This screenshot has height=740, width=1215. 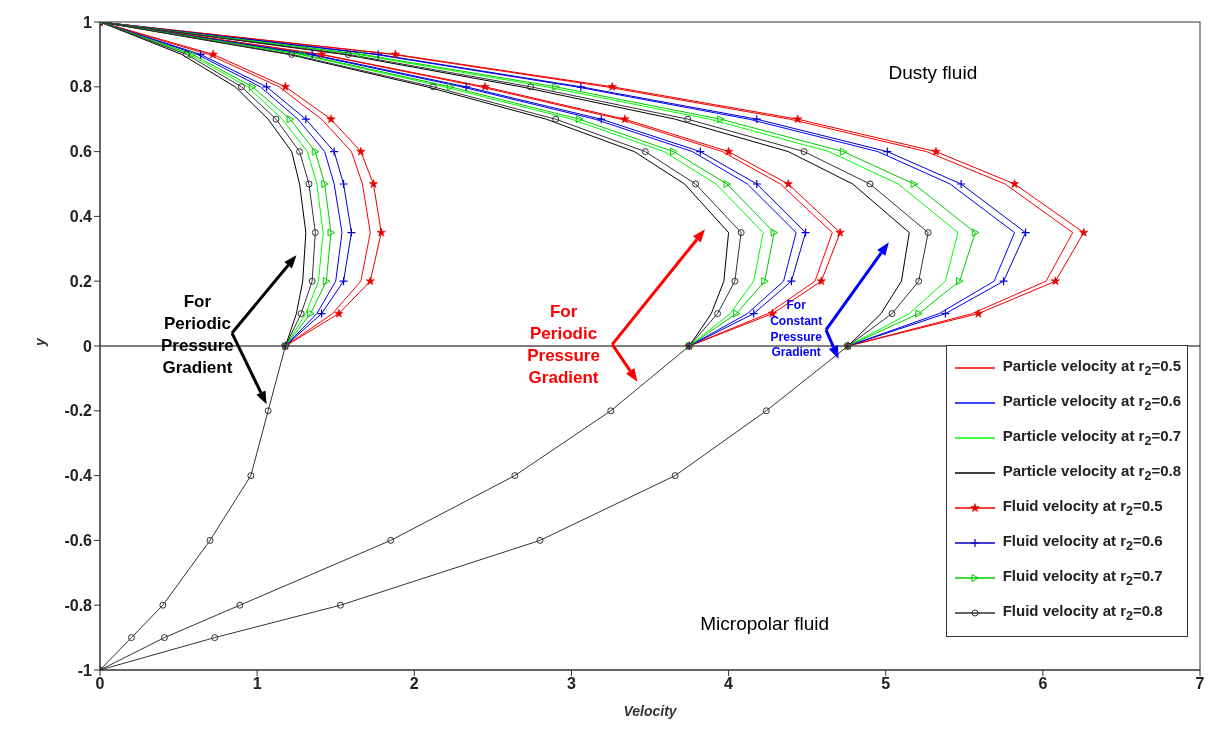 I want to click on y-tick-label: 0.2, so click(x=81, y=281).